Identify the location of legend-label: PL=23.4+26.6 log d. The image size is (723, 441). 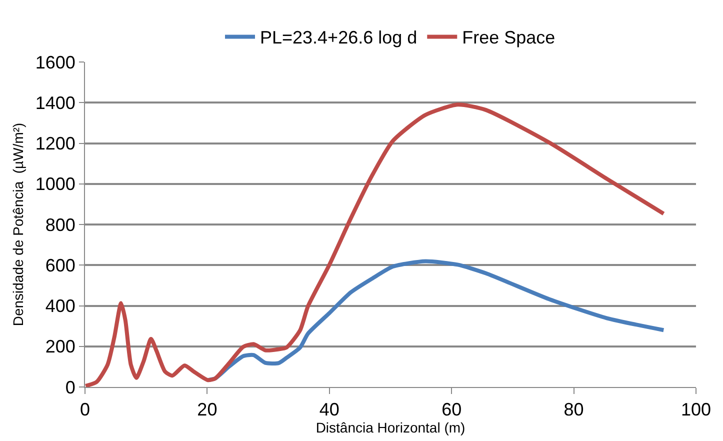
(339, 38).